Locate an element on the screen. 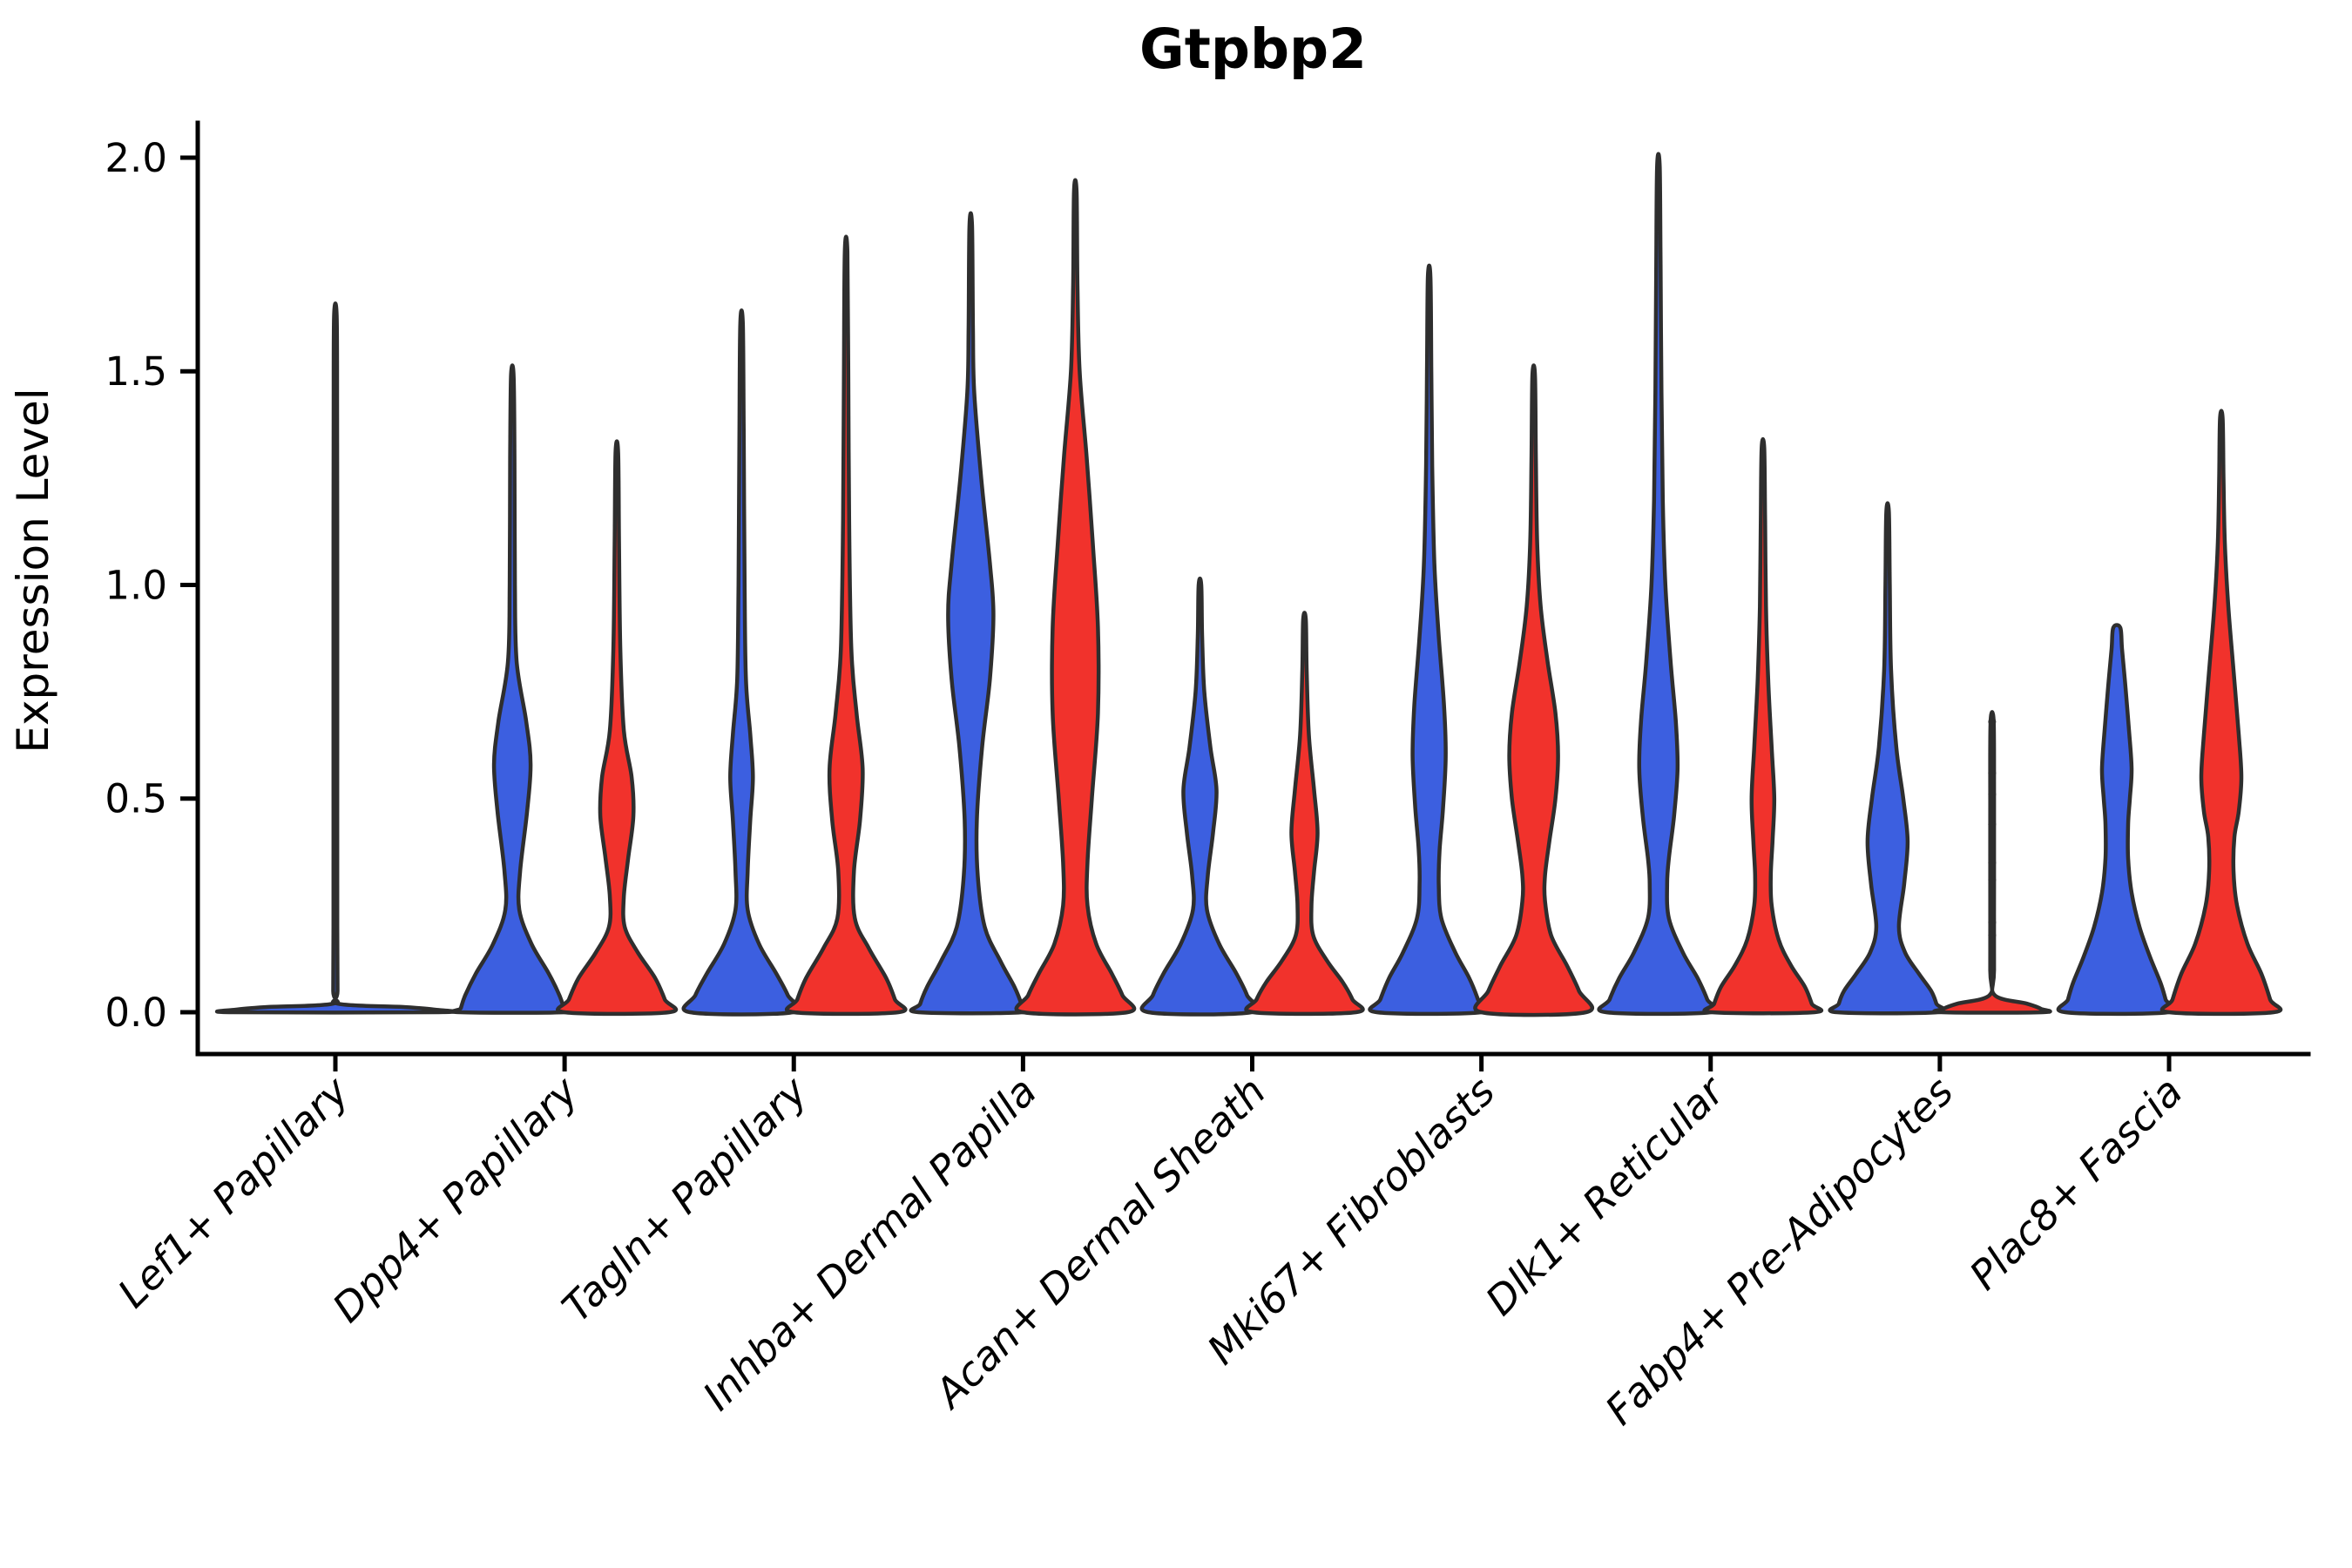 The height and width of the screenshot is (1568, 2352). x-tick-label: Dlk1+ Reticular is located at coordinates (1606, 1194).